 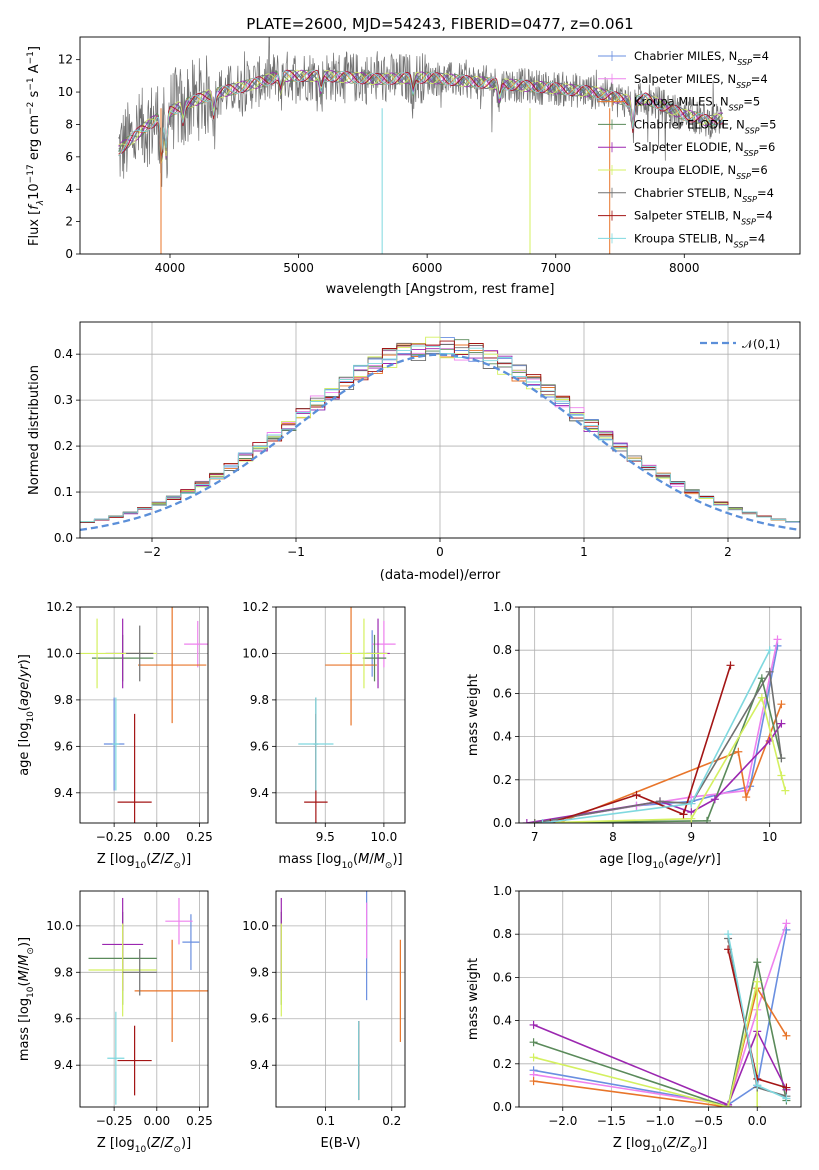 I want to click on y-axis-label: mass [log10(M/M⊙)], so click(x=26, y=999).